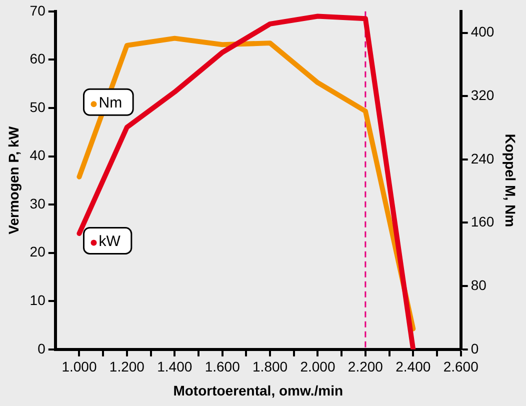 The width and height of the screenshot is (526, 406). What do you see at coordinates (478, 284) in the screenshot?
I see `y2-tick-label: 80` at bounding box center [478, 284].